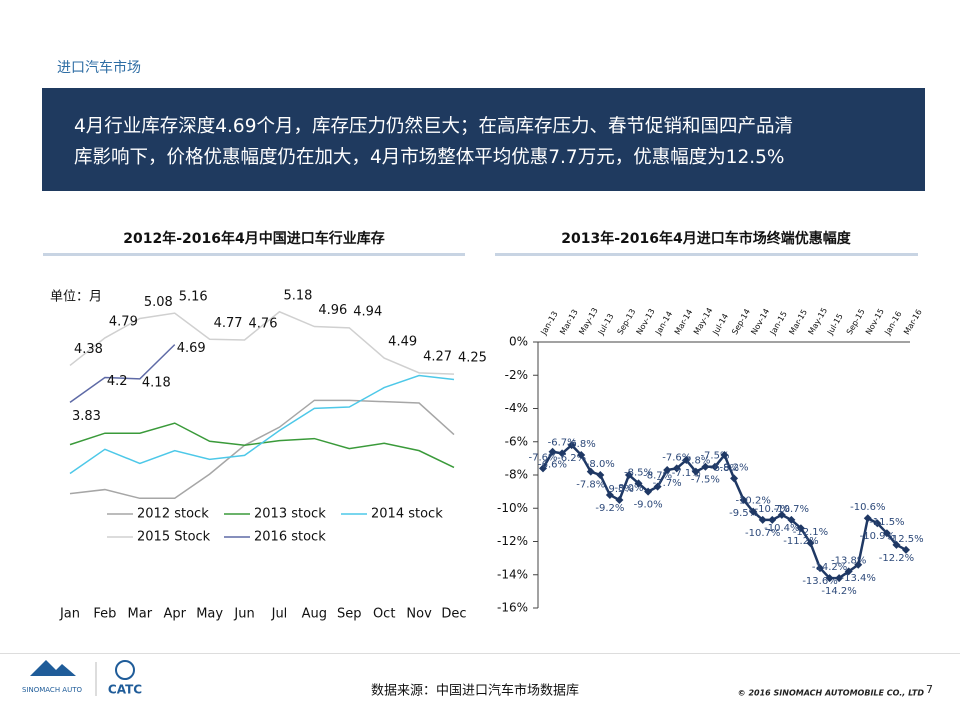  I want to click on x-tick-label: May, so click(209, 614).